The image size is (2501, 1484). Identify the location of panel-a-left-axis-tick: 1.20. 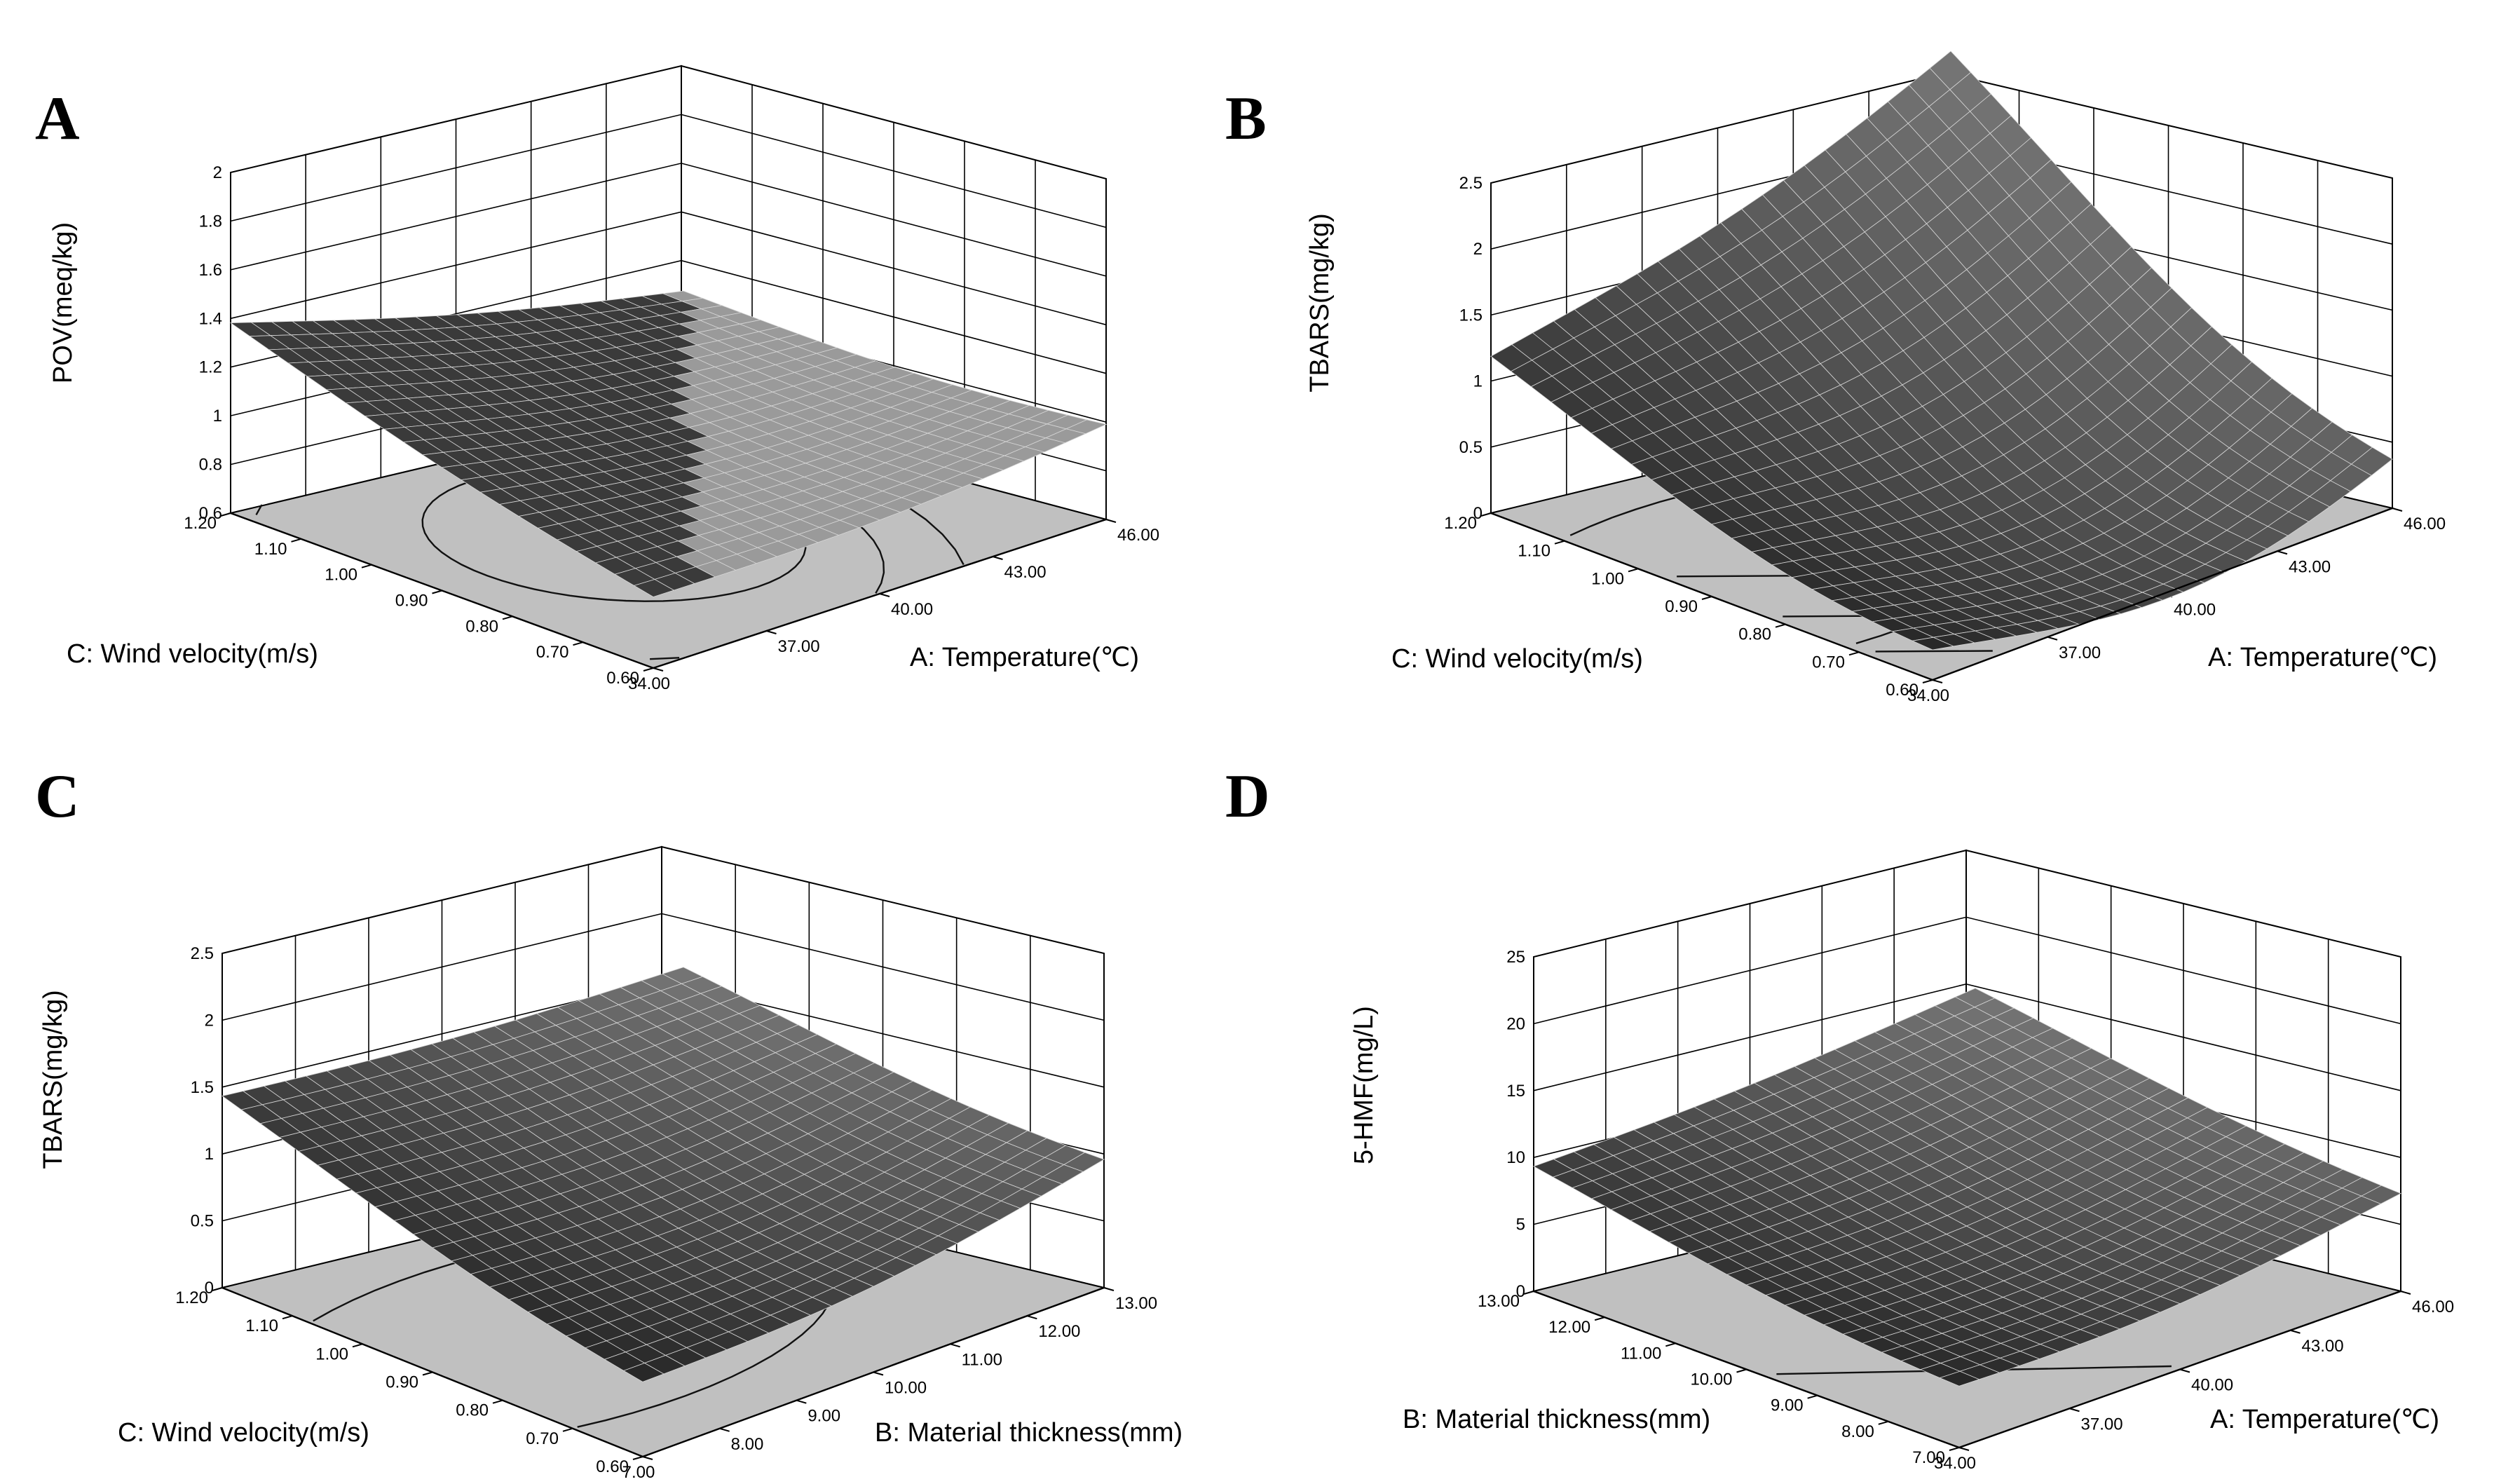
(200, 523).